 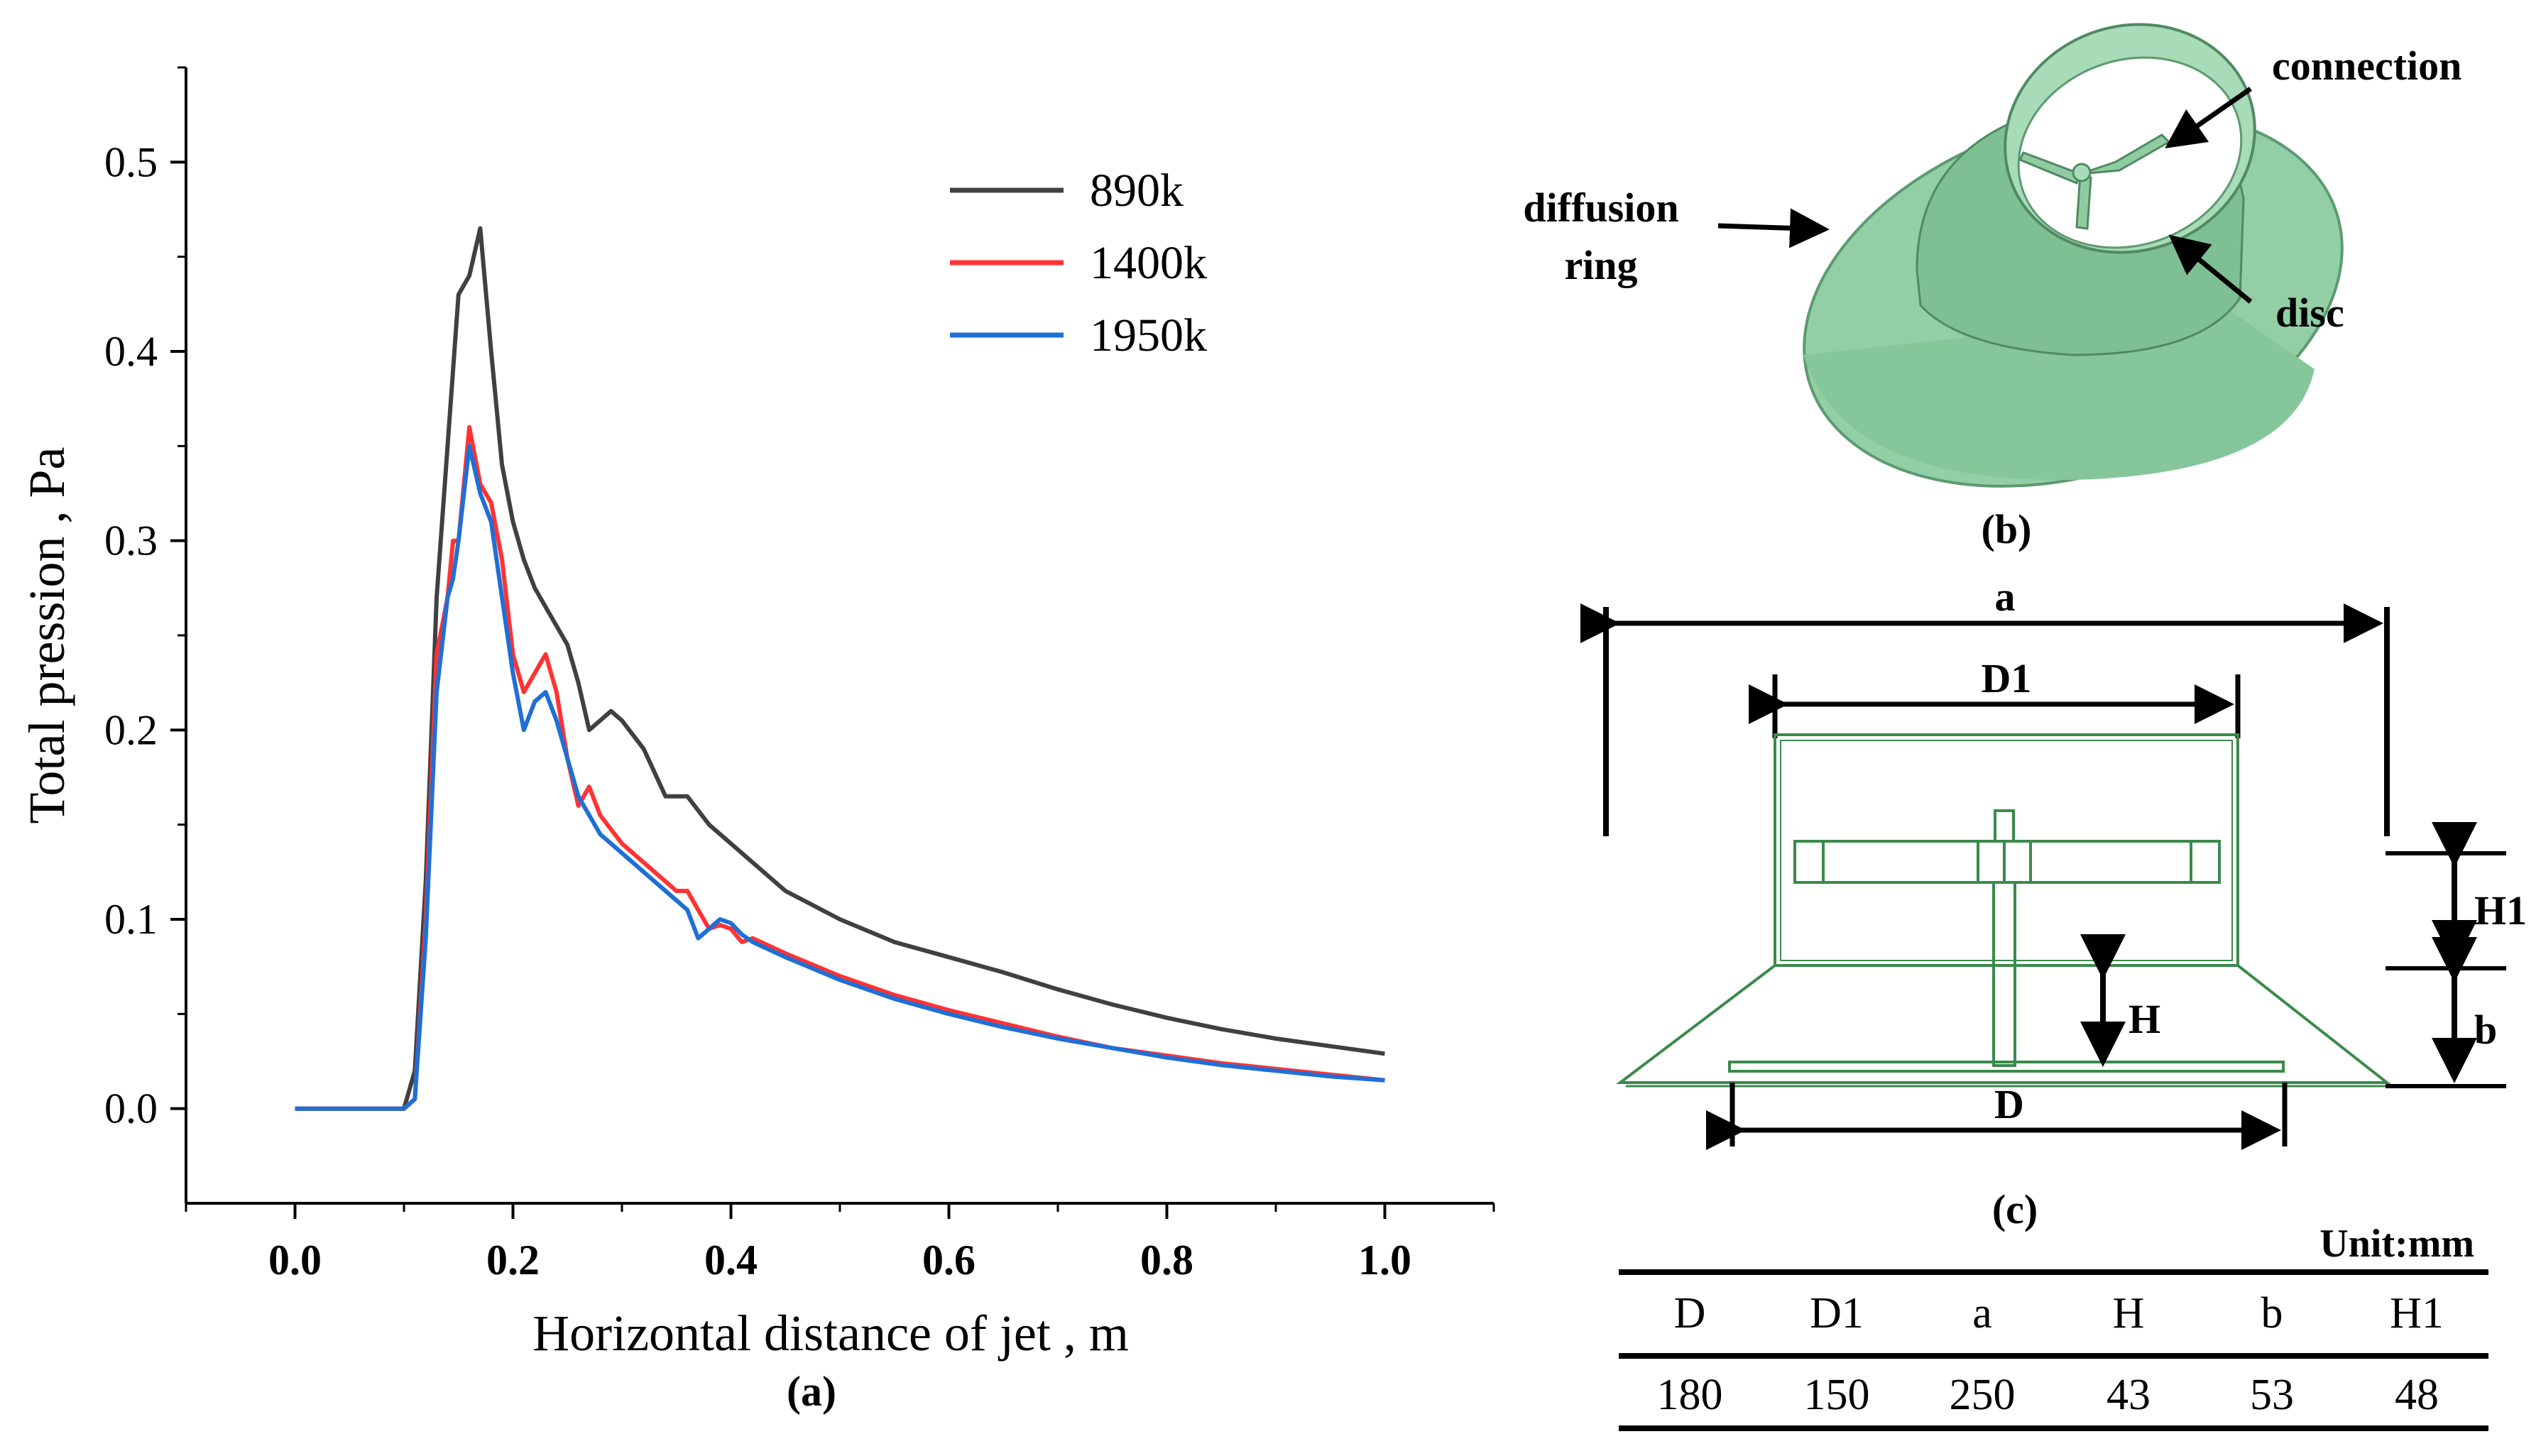 I want to click on y-tick-label: 0.1, so click(x=131, y=920).